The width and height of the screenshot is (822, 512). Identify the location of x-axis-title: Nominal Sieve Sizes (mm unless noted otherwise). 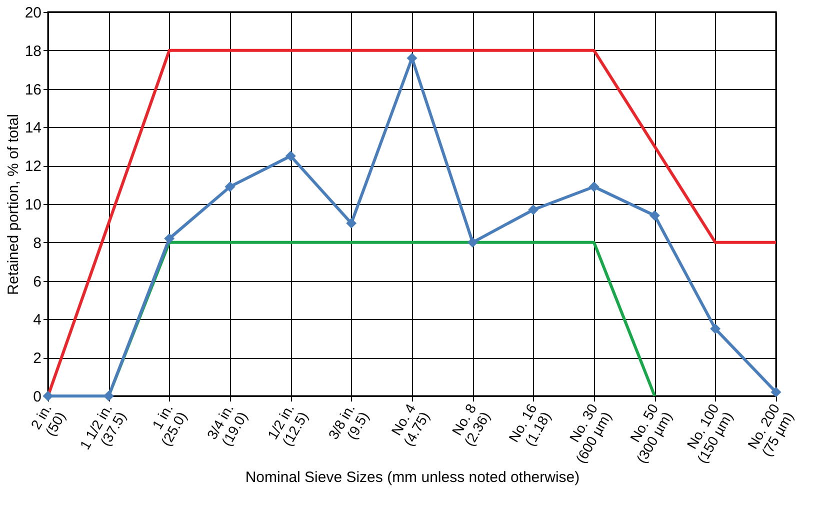
(412, 477).